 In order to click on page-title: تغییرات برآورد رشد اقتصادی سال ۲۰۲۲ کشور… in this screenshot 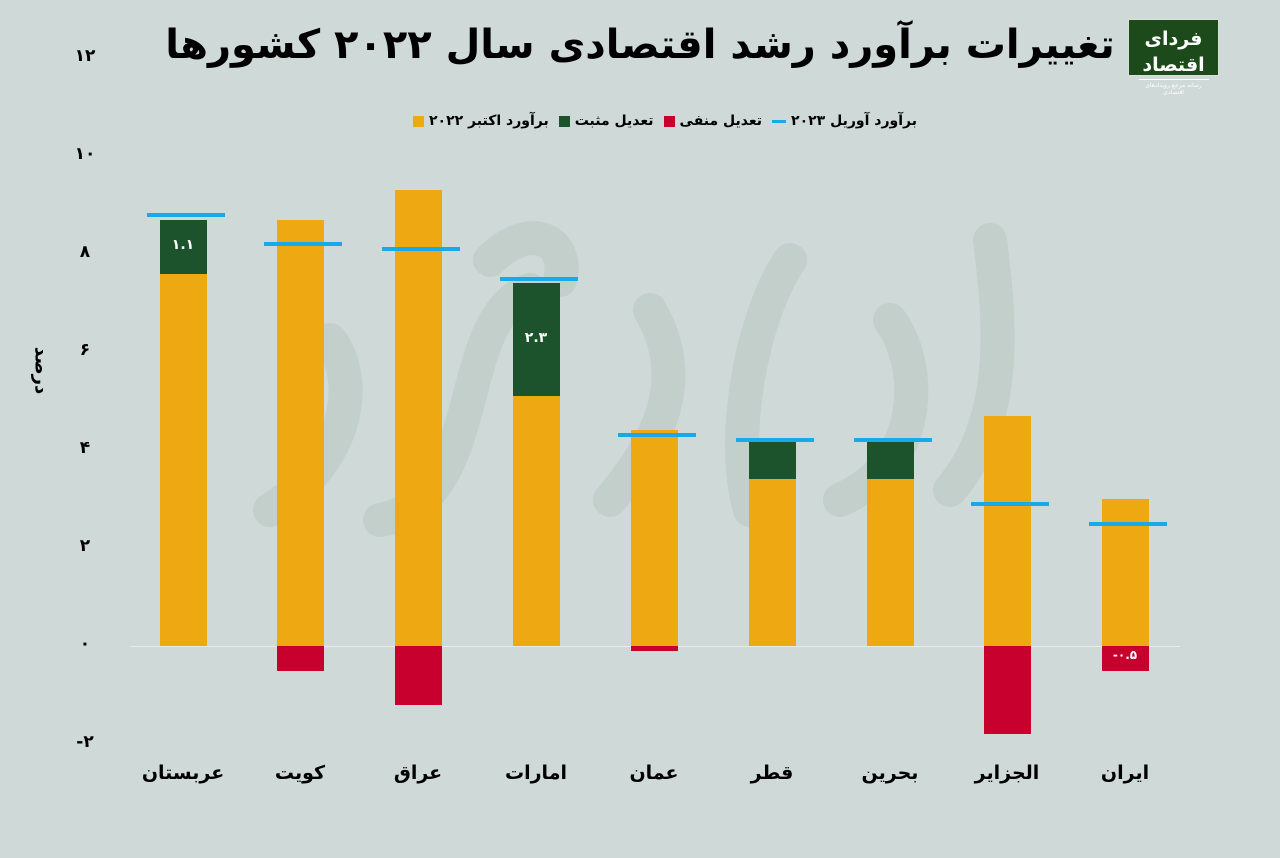, I will do `click(640, 45)`.